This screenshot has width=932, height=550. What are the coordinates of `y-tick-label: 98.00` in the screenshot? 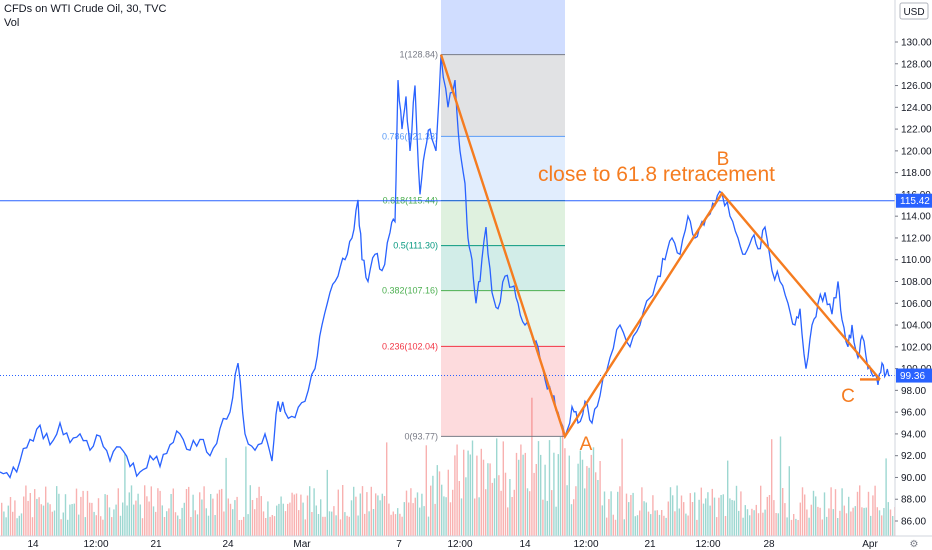 It's located at (913, 391).